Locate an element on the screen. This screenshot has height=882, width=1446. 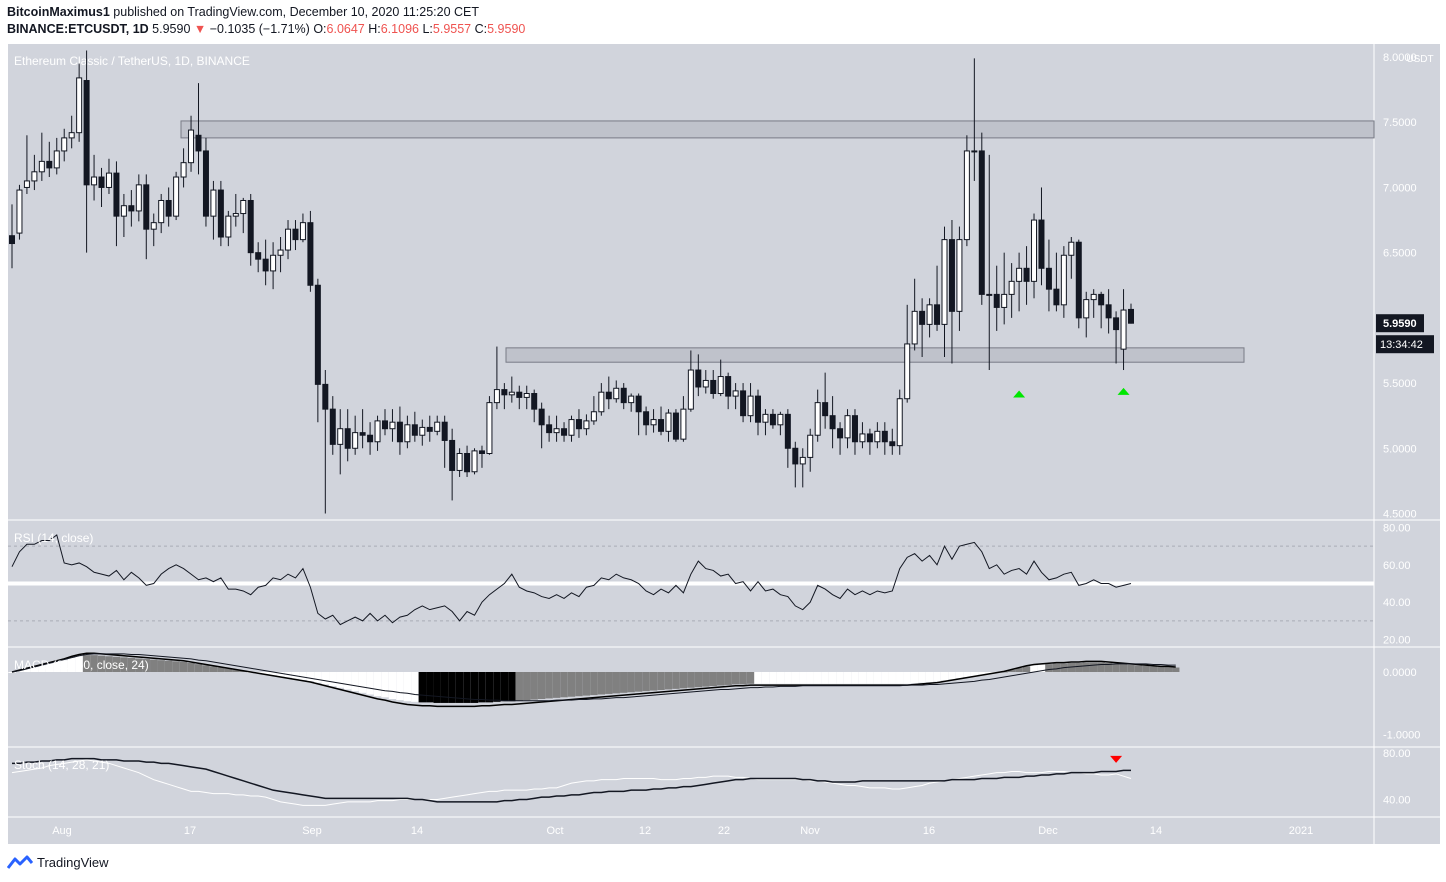
time-tick-label: Oct is located at coordinates (554, 831).